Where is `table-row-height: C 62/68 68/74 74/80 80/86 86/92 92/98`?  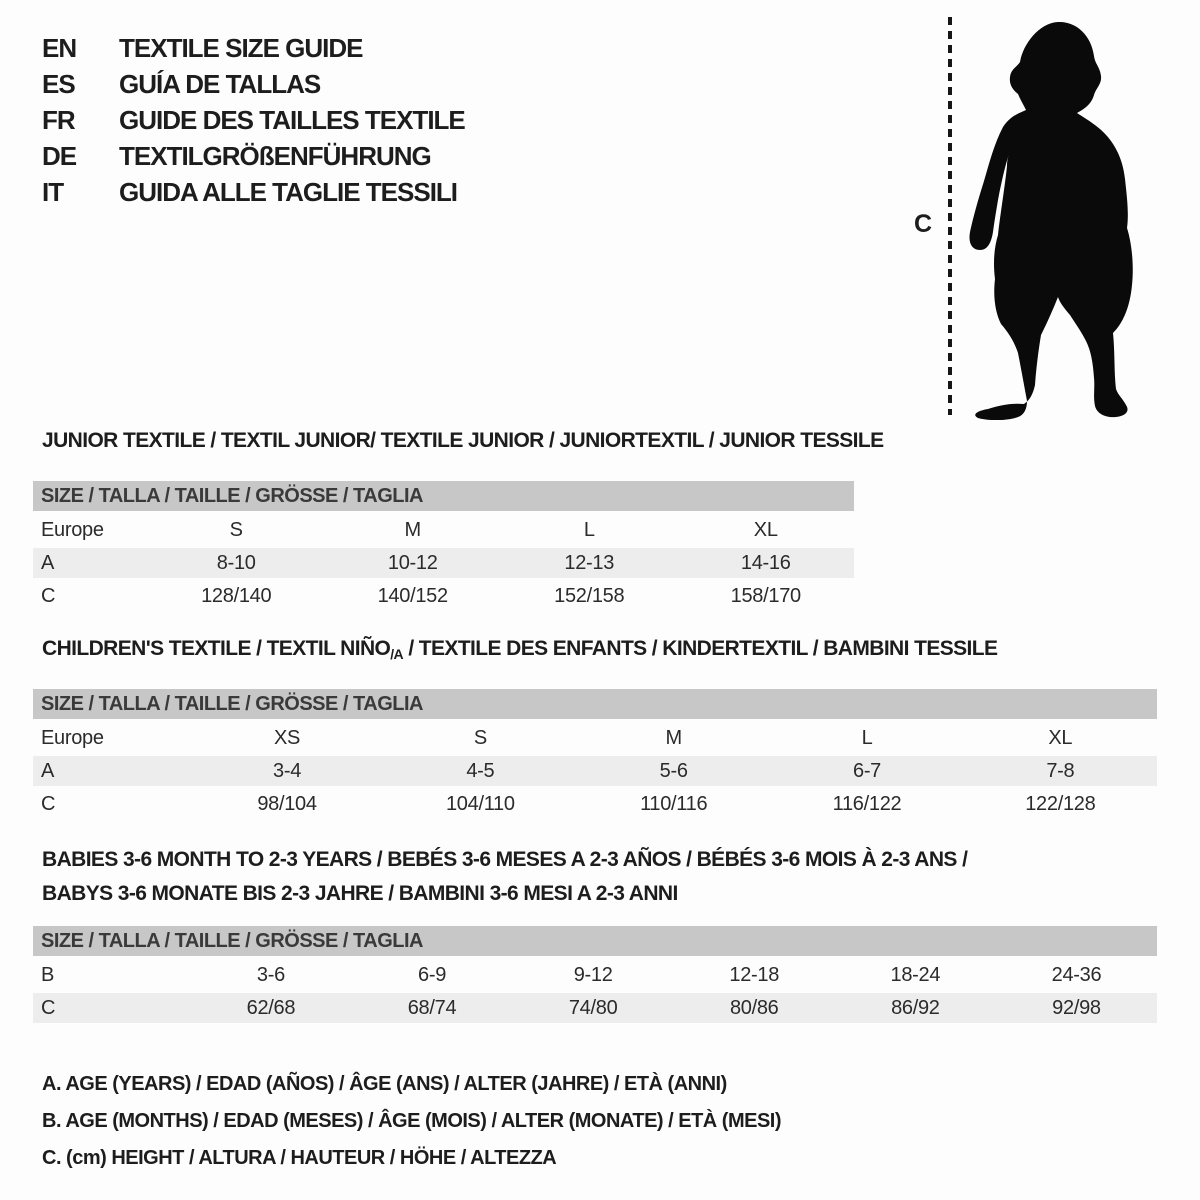
table-row-height: C 62/68 68/74 74/80 80/86 86/92 92/98 is located at coordinates (595, 1008).